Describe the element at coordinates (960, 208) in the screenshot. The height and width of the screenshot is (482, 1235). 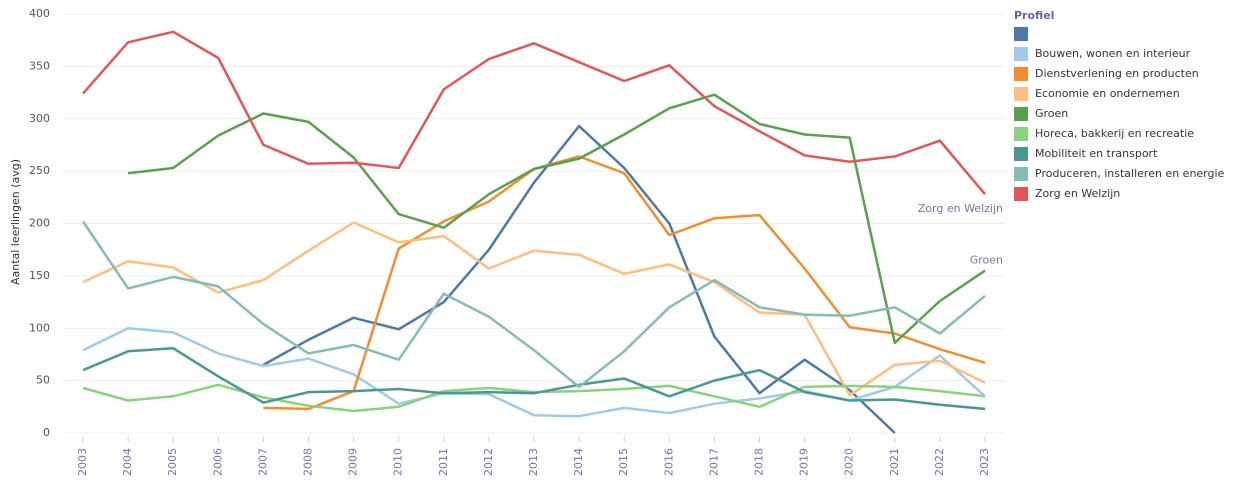
I see `line-end-label: Zorg en Welzijn` at that location.